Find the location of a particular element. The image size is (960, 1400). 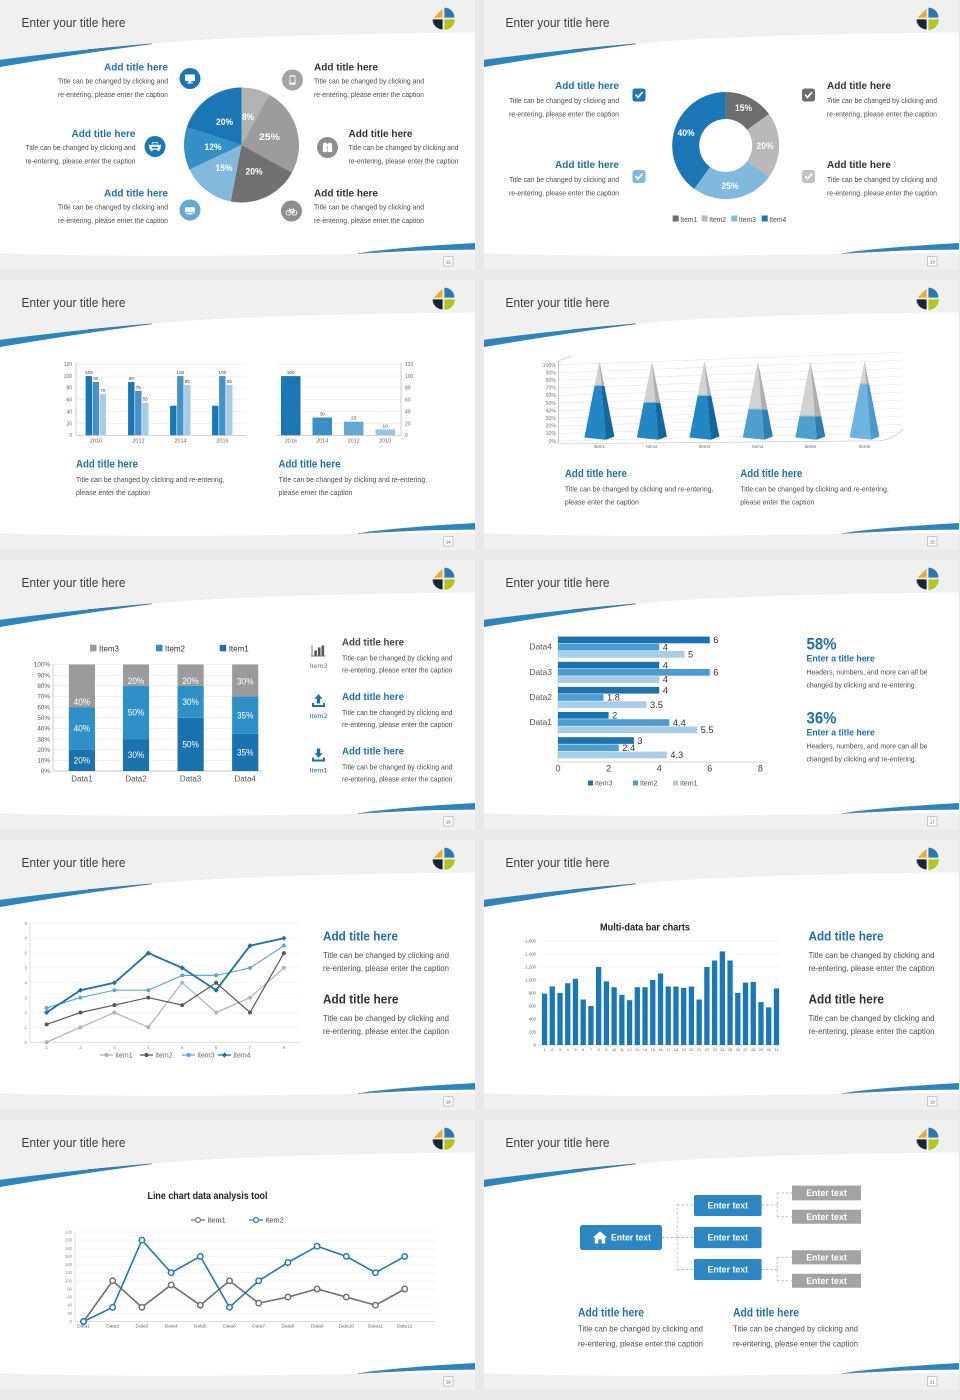

svg-text: 18 is located at coordinates (448, 1102).